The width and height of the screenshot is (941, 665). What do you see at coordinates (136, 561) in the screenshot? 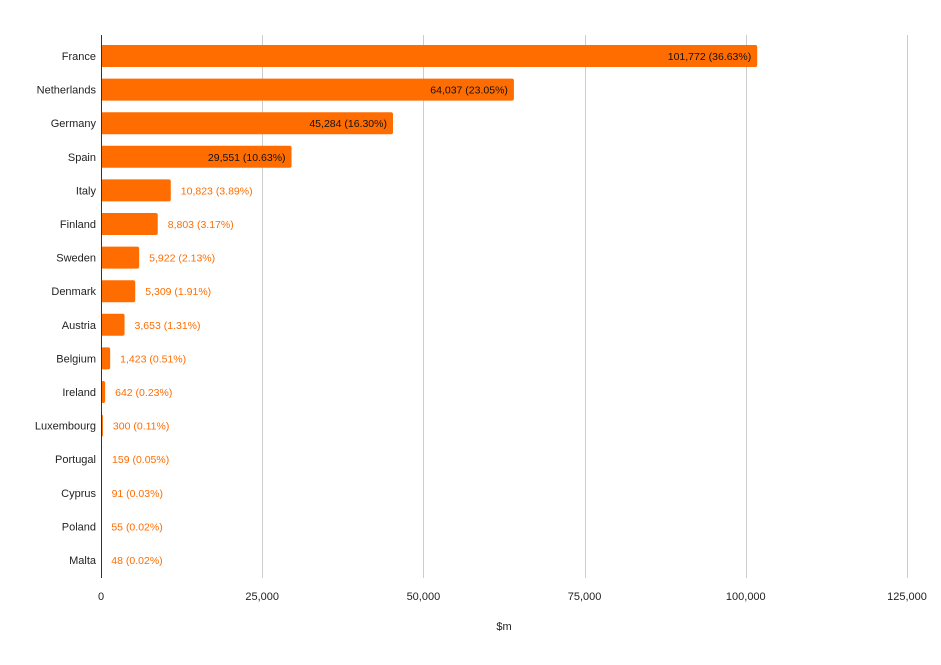
I see `data-label: 48 (0.02%)` at bounding box center [136, 561].